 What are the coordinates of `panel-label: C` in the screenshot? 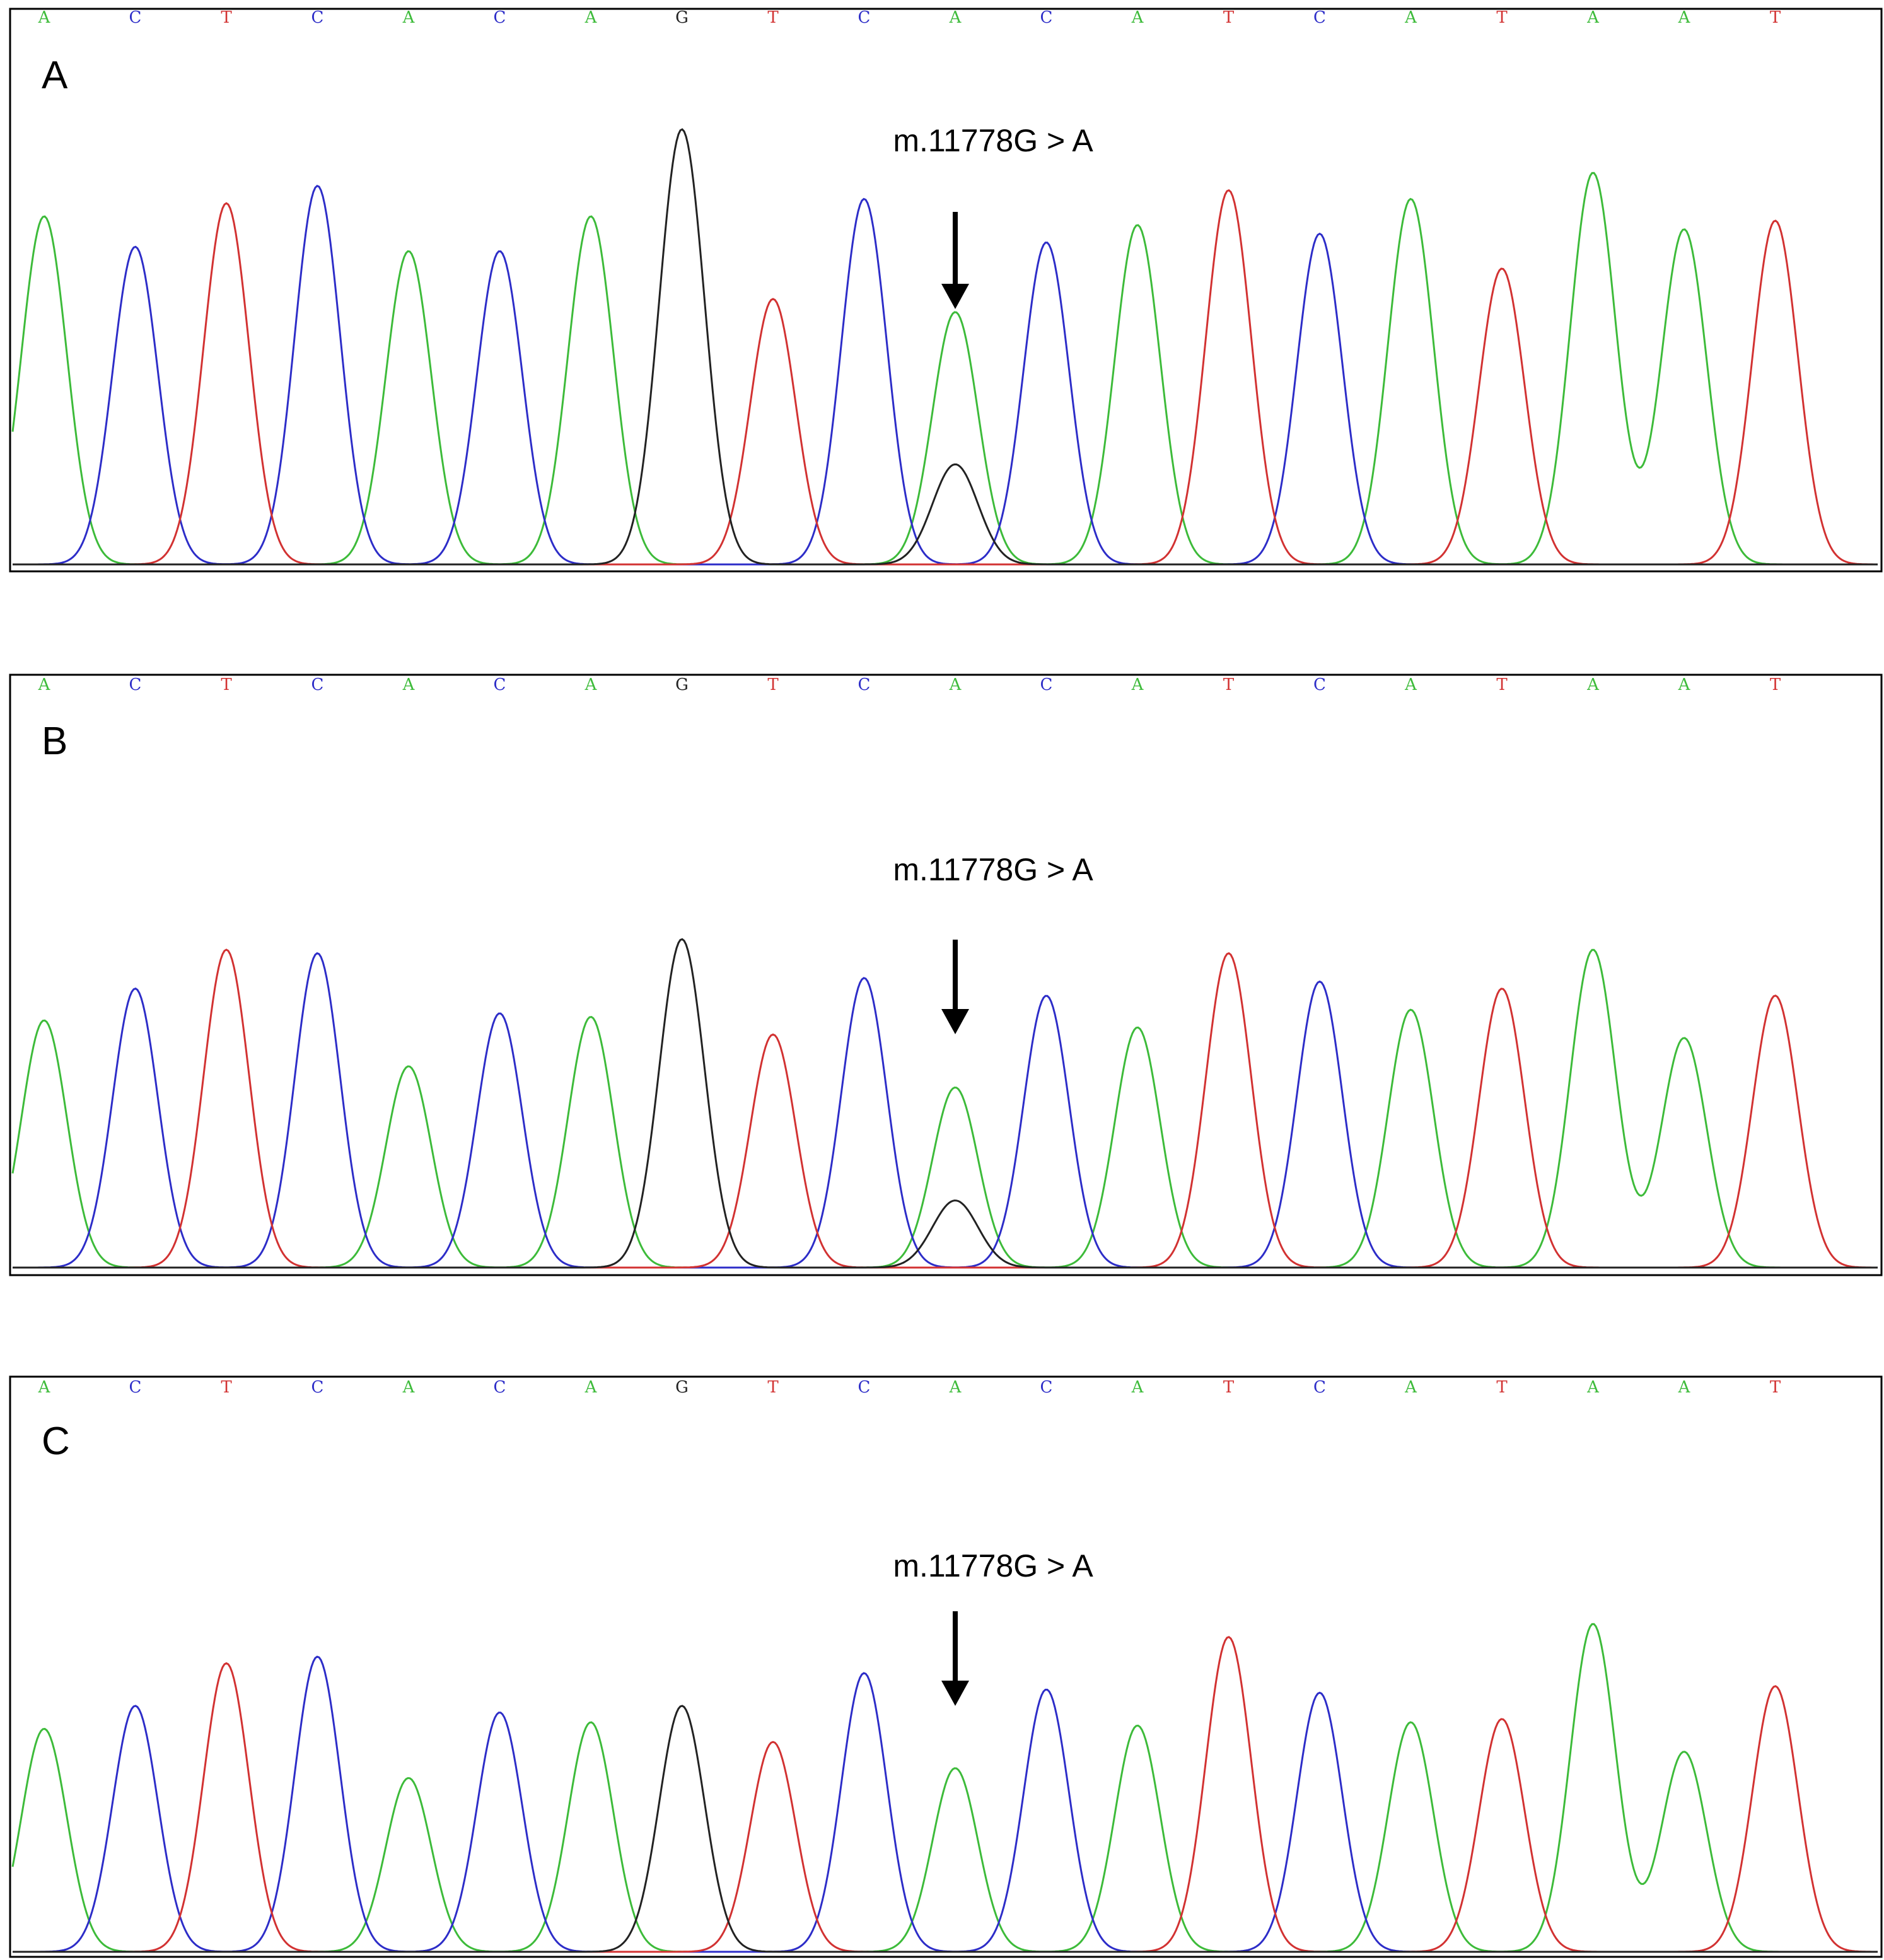 It's located at (56, 1441).